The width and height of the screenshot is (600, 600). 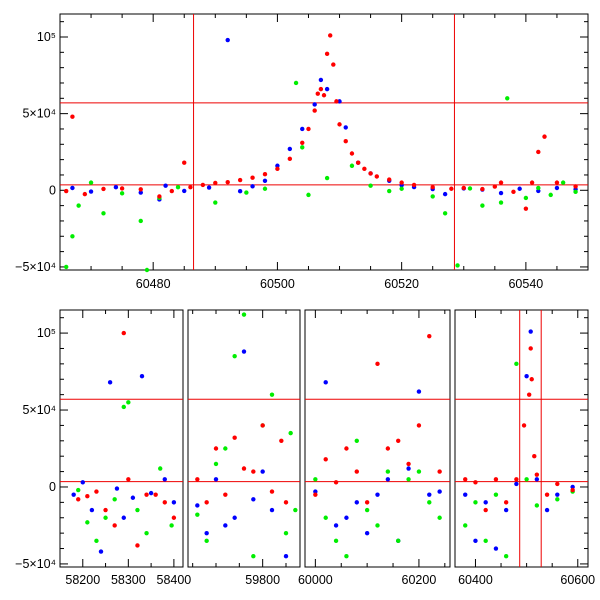 I want to click on x-tick-label: 60480, so click(x=153, y=284).